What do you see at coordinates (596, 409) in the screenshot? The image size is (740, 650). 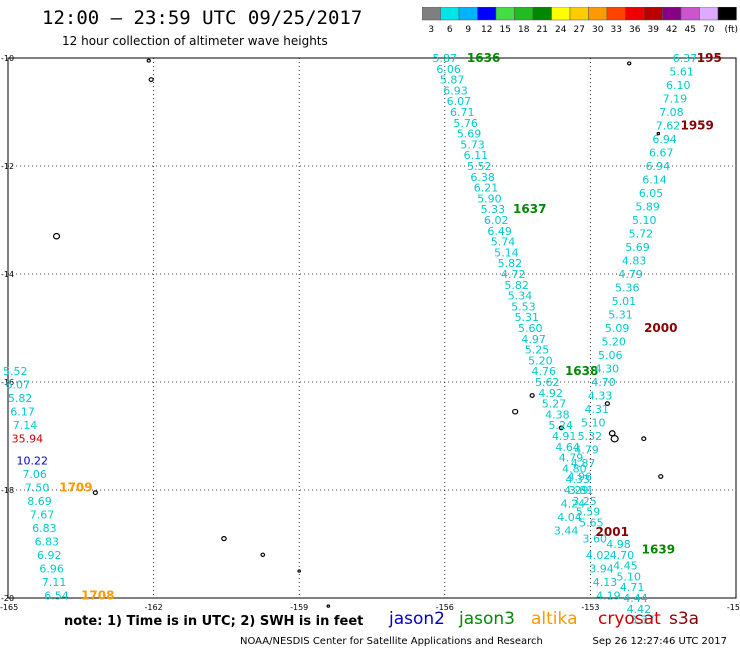 I see `wave-height-label: 4.31` at bounding box center [596, 409].